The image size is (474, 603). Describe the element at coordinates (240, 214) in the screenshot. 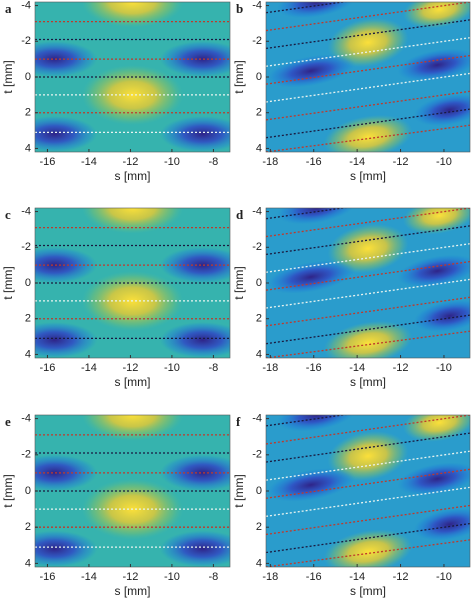

I see `panel-label: d` at that location.